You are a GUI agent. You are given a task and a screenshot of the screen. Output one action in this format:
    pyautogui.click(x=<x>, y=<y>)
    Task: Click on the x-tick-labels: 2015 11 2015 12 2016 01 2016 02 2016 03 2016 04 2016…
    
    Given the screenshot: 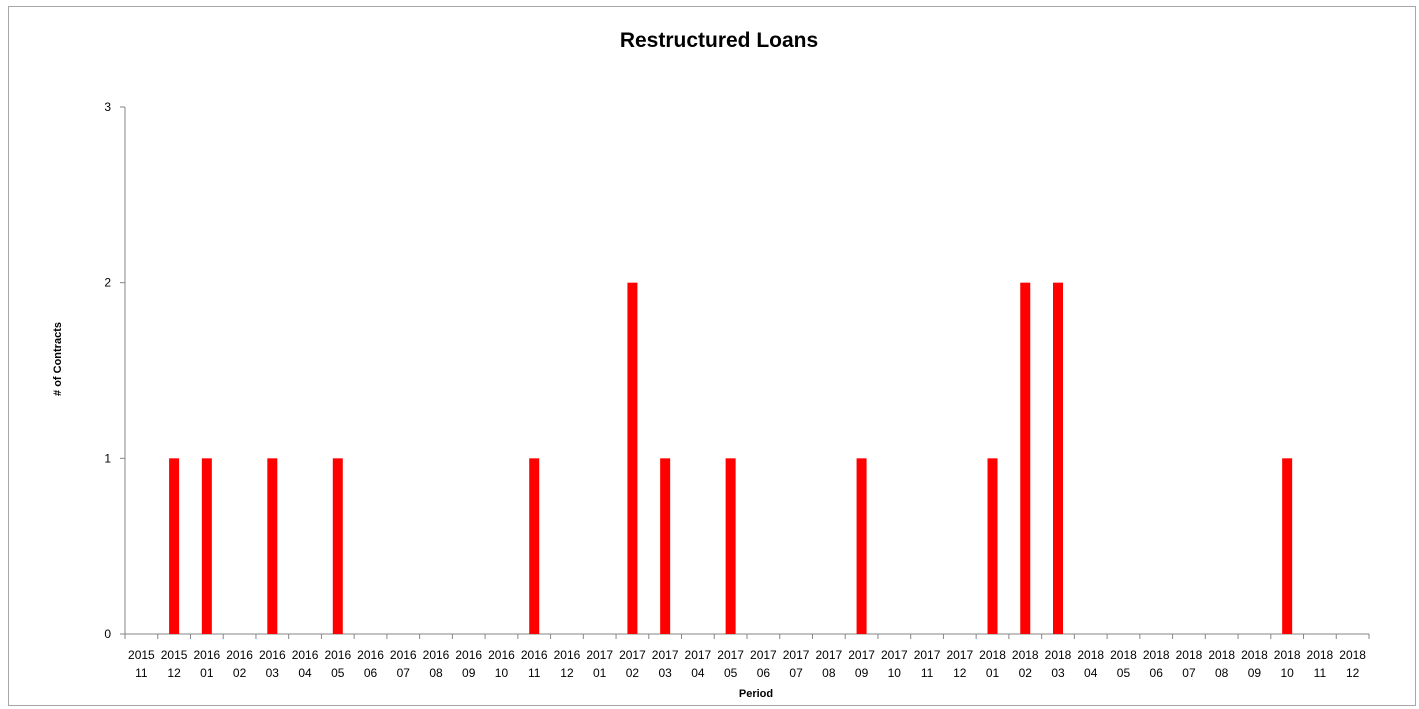 What is the action you would take?
    pyautogui.click(x=747, y=664)
    